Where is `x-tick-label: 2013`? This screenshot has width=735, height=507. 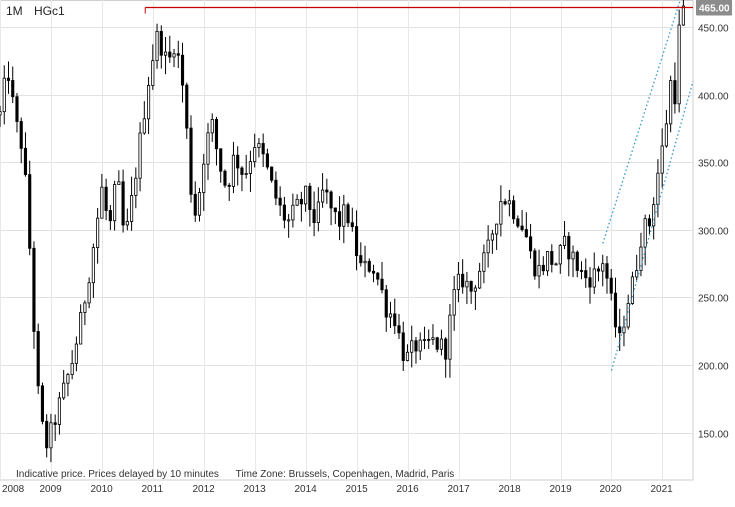 x-tick-label: 2013 is located at coordinates (255, 489).